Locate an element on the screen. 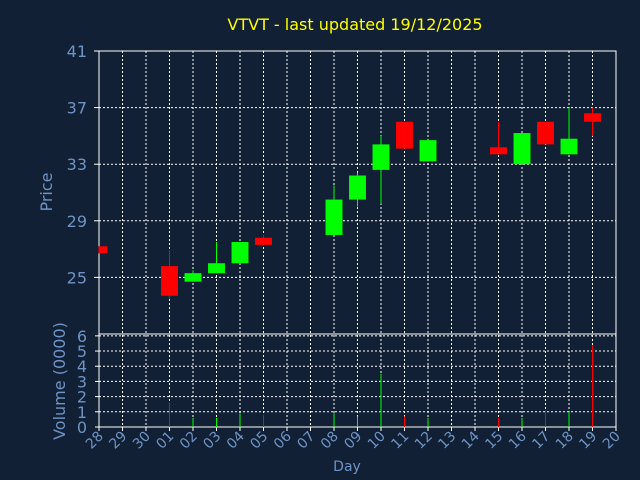  day-tick-label: 03 is located at coordinates (212, 441).